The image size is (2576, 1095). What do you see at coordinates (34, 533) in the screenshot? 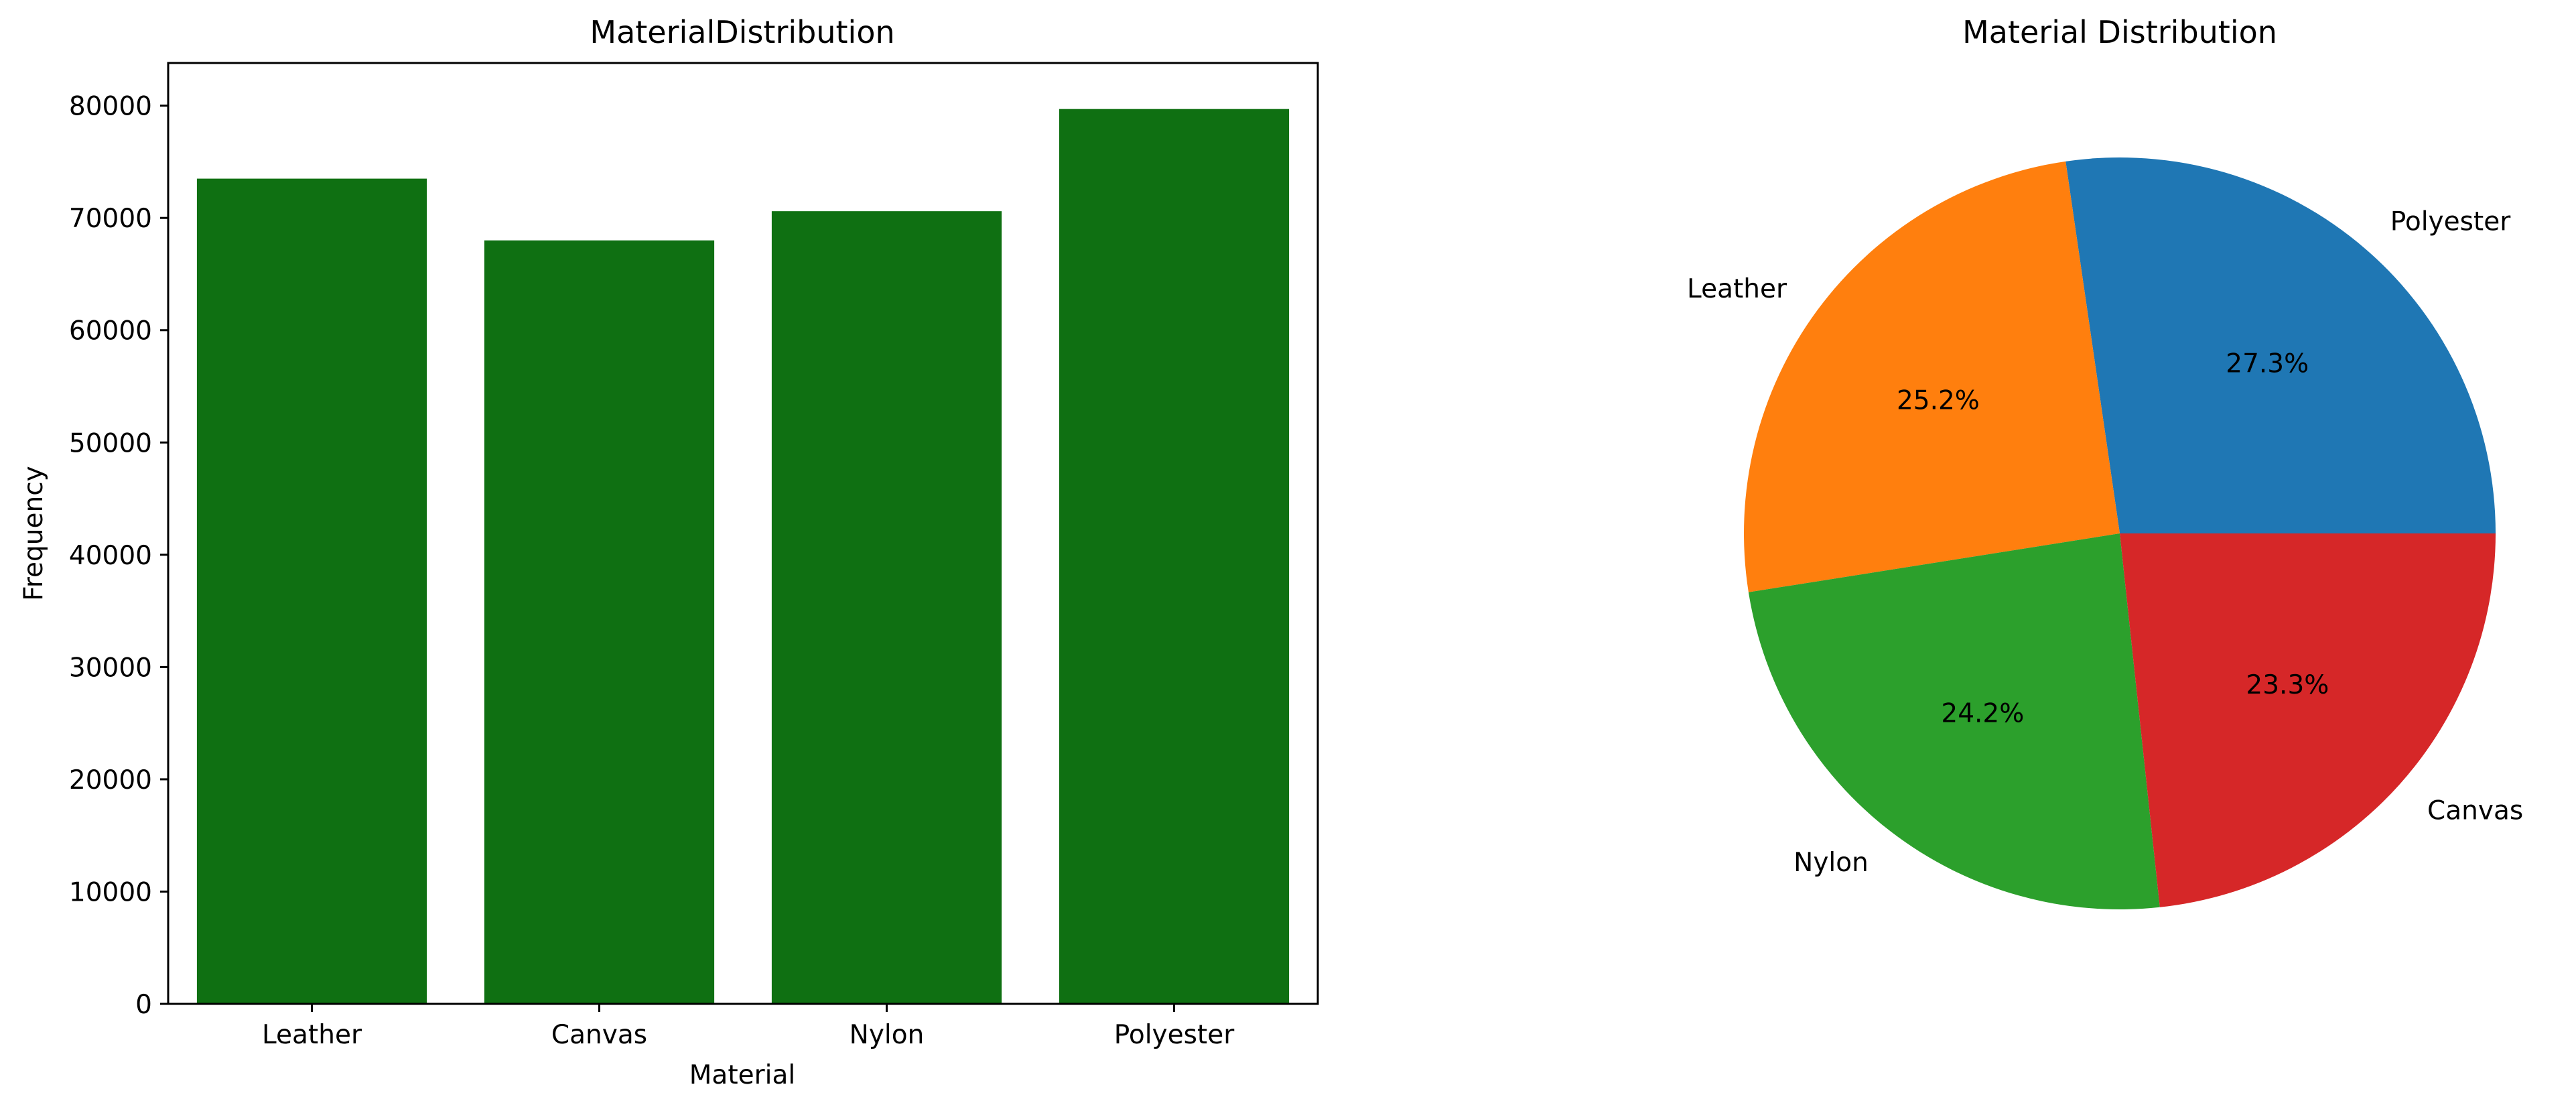
I see `y-axis-label: Frequency` at bounding box center [34, 533].